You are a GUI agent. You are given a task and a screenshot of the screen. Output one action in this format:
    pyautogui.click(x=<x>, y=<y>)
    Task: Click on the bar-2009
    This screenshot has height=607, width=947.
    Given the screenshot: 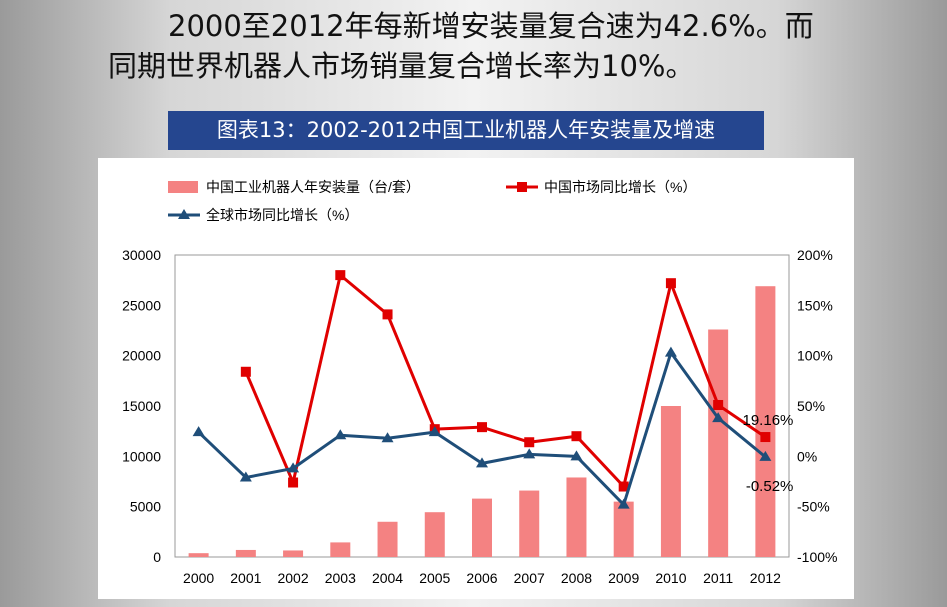 What is the action you would take?
    pyautogui.click(x=623, y=529)
    